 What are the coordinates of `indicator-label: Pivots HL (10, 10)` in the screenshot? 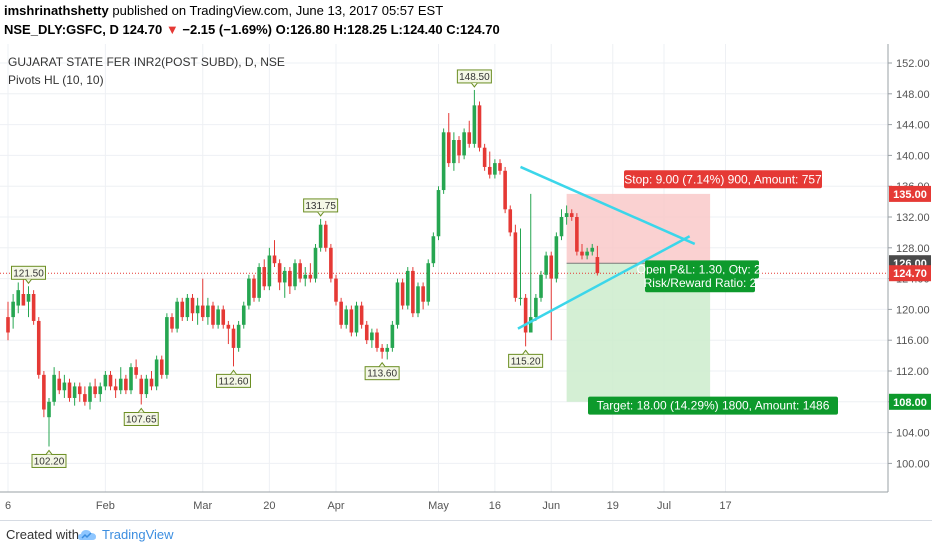 It's located at (56, 80).